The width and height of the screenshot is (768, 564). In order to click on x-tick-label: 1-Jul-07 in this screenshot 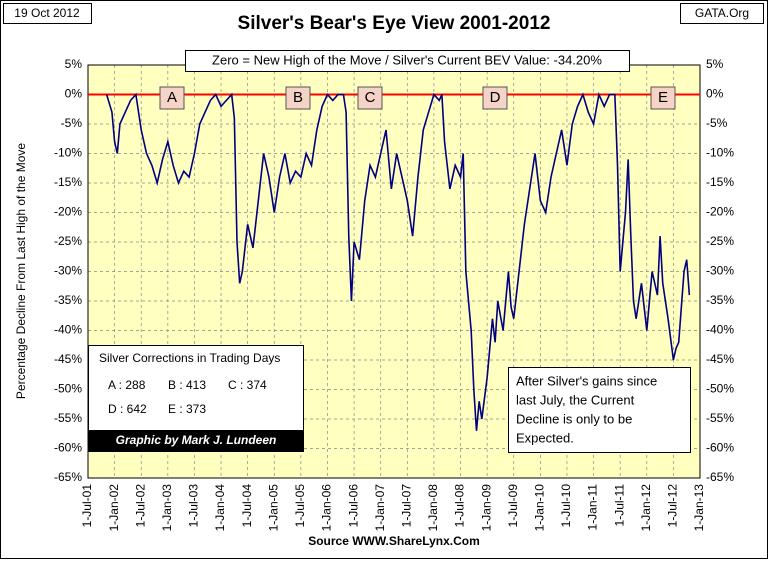, I will do `click(406, 506)`.